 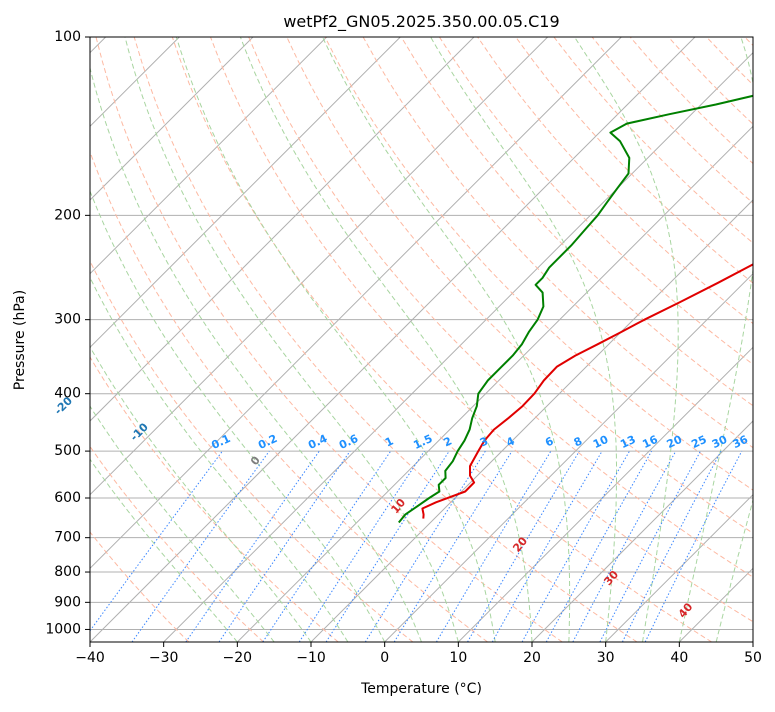 I want to click on x-tick-label: −10, so click(x=311, y=658).